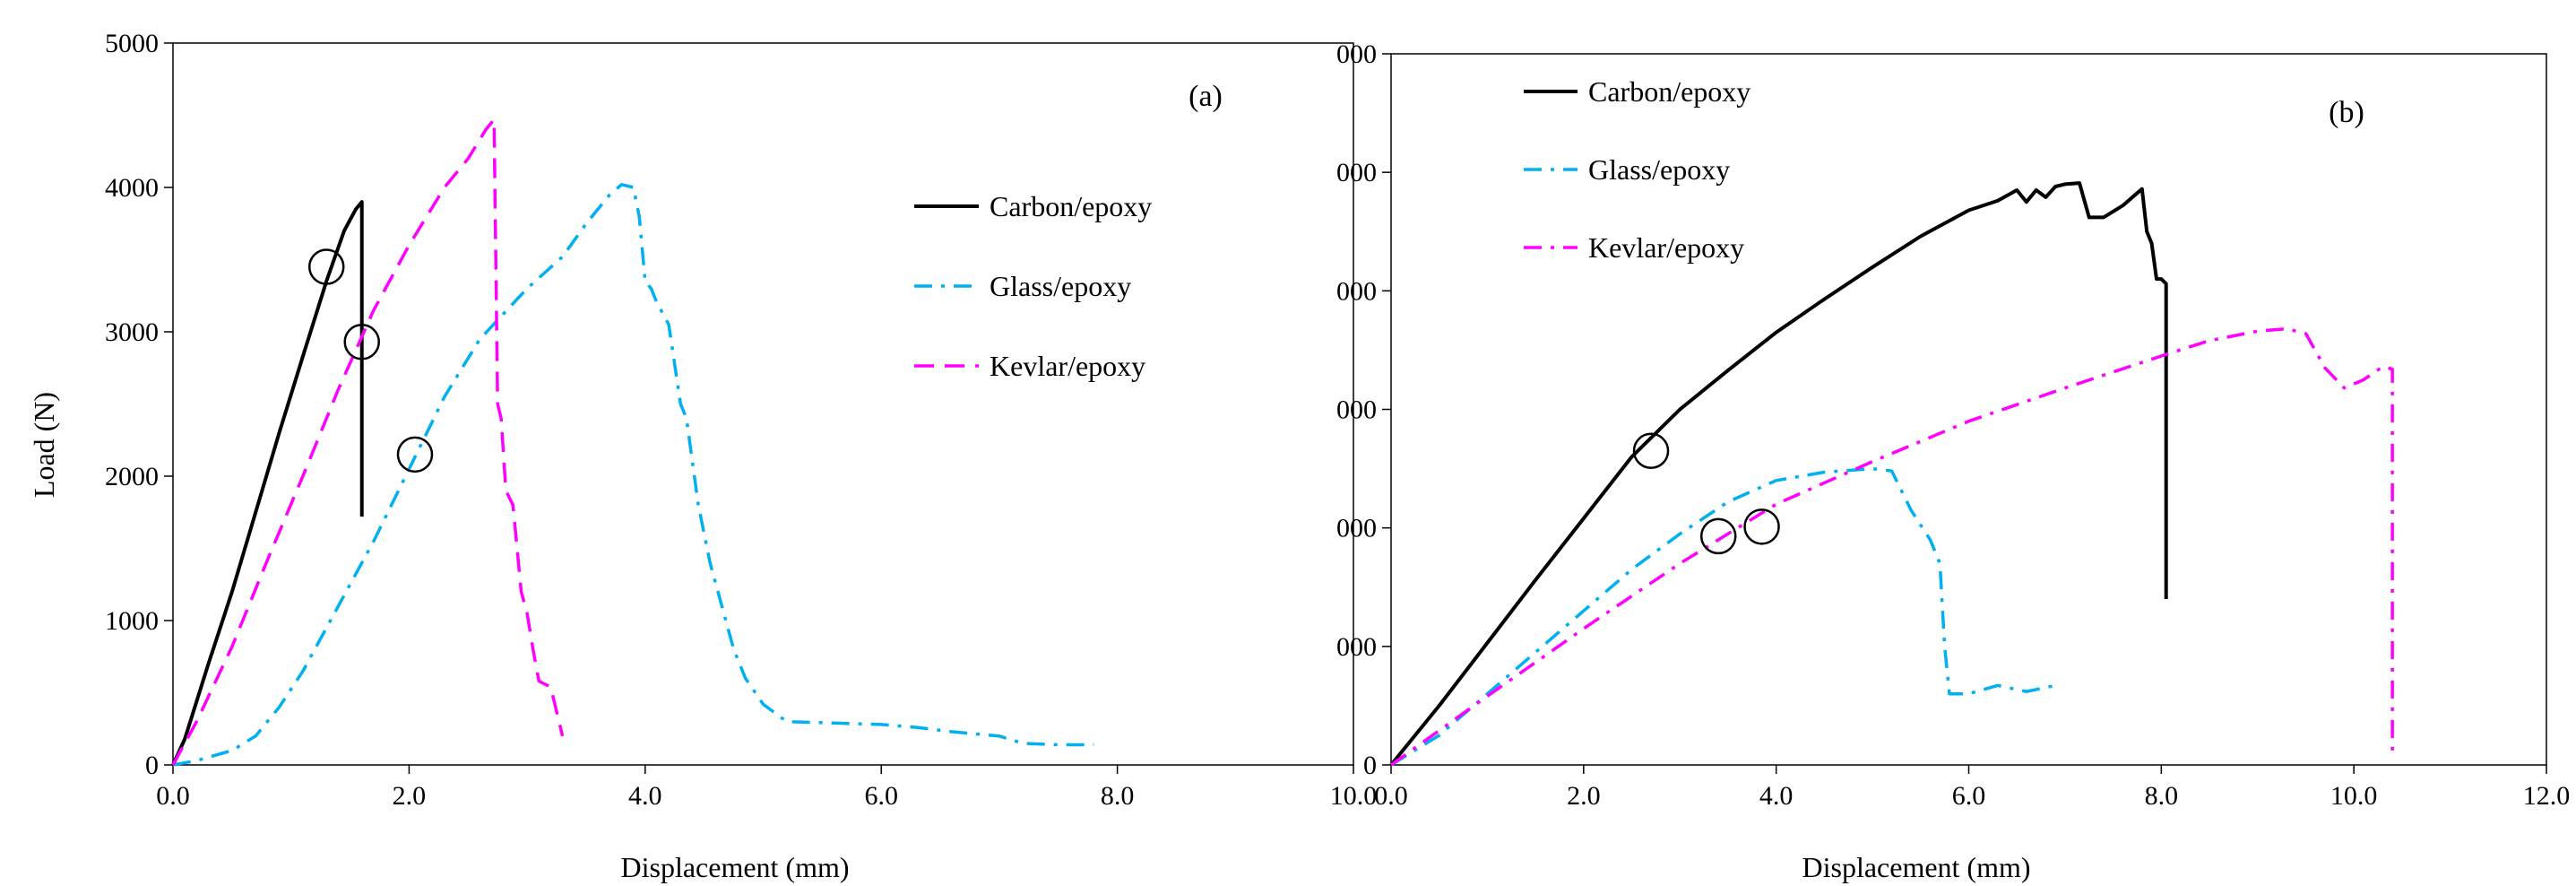 Image resolution: width=2576 pixels, height=886 pixels. What do you see at coordinates (1723, 616) in the screenshot?
I see `series-line-glass-epoxy` at bounding box center [1723, 616].